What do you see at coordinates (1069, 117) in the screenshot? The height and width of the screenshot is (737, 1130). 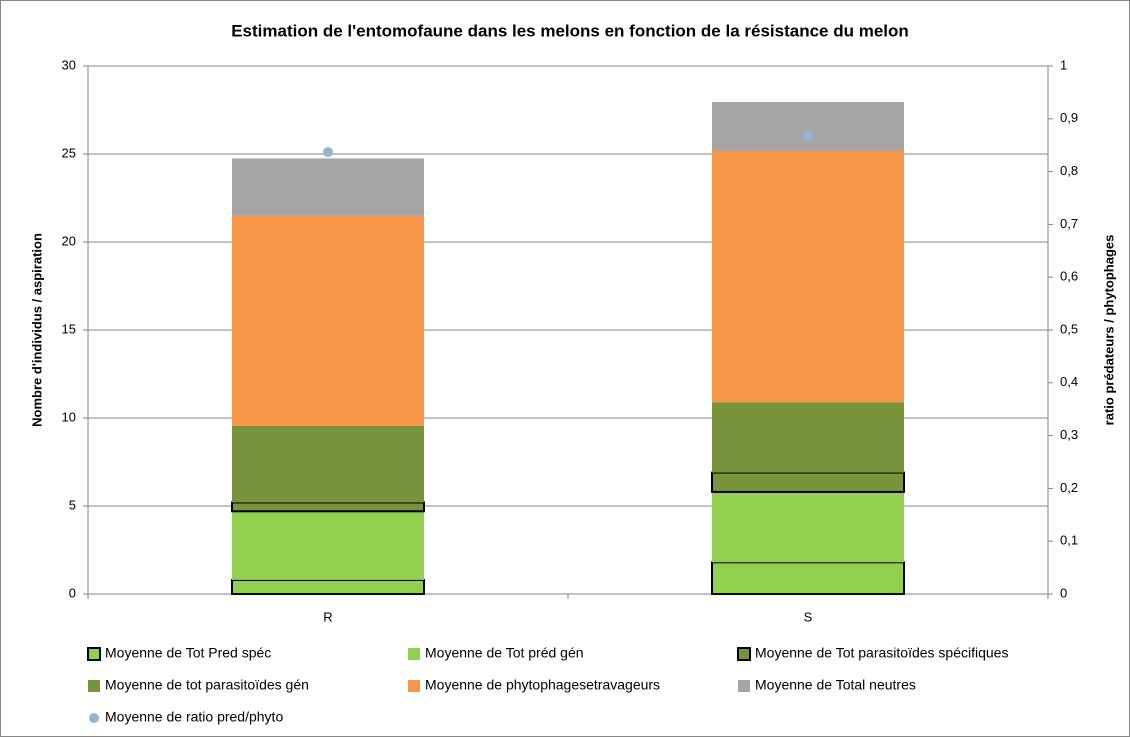 I see `y2-tick-label: 0,9` at bounding box center [1069, 117].